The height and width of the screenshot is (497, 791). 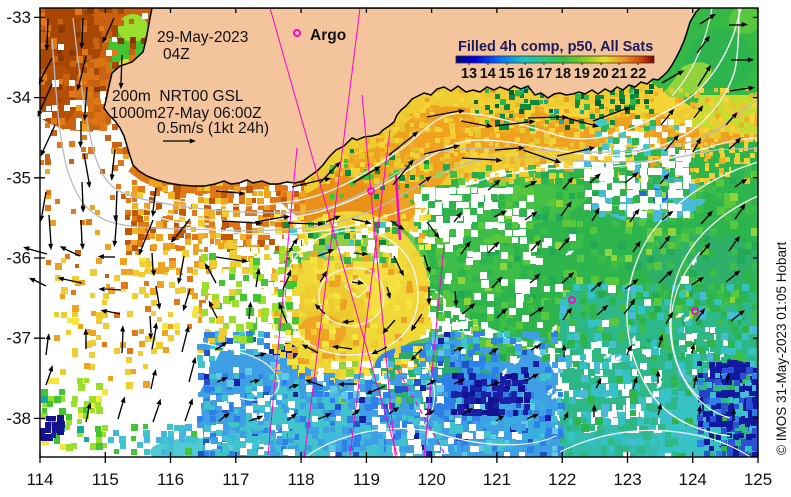 What do you see at coordinates (18, 338) in the screenshot?
I see `svg-text: -37` at bounding box center [18, 338].